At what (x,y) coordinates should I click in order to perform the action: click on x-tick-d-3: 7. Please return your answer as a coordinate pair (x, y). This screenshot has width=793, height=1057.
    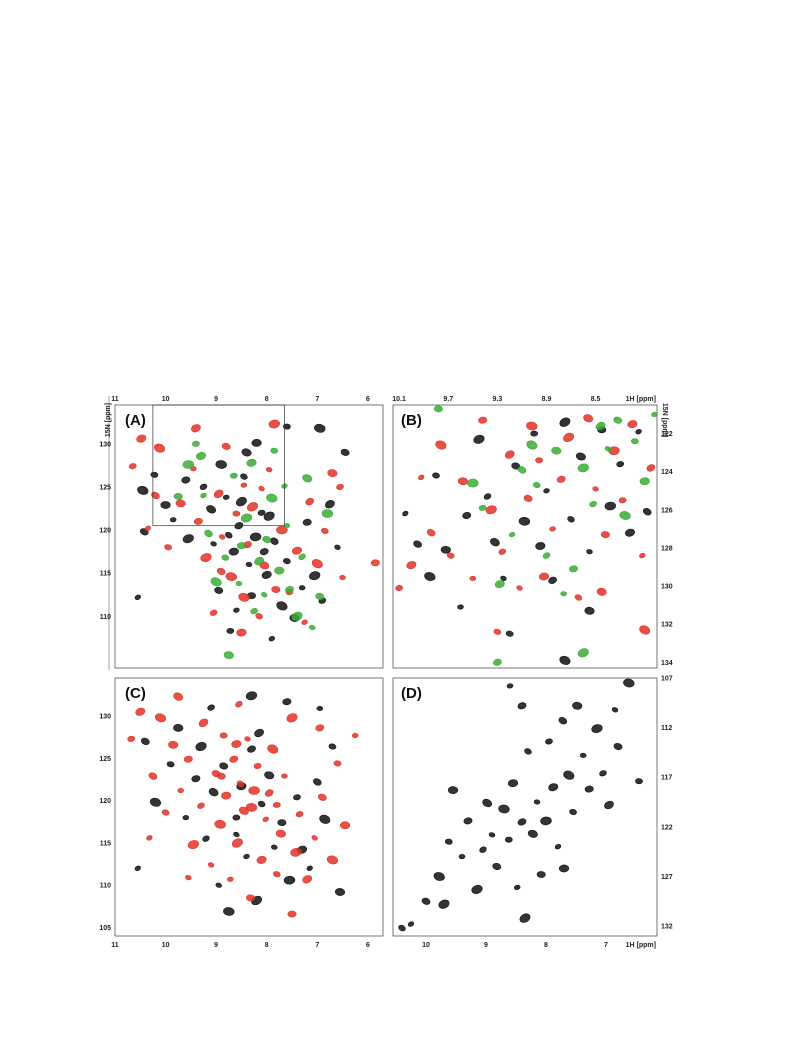
    Looking at the image, I should click on (606, 945).